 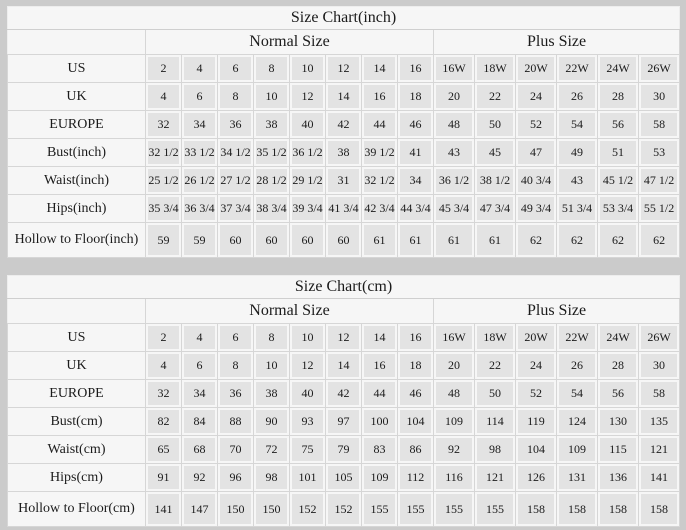 I want to click on size-value-cell: 124, so click(x=577, y=421).